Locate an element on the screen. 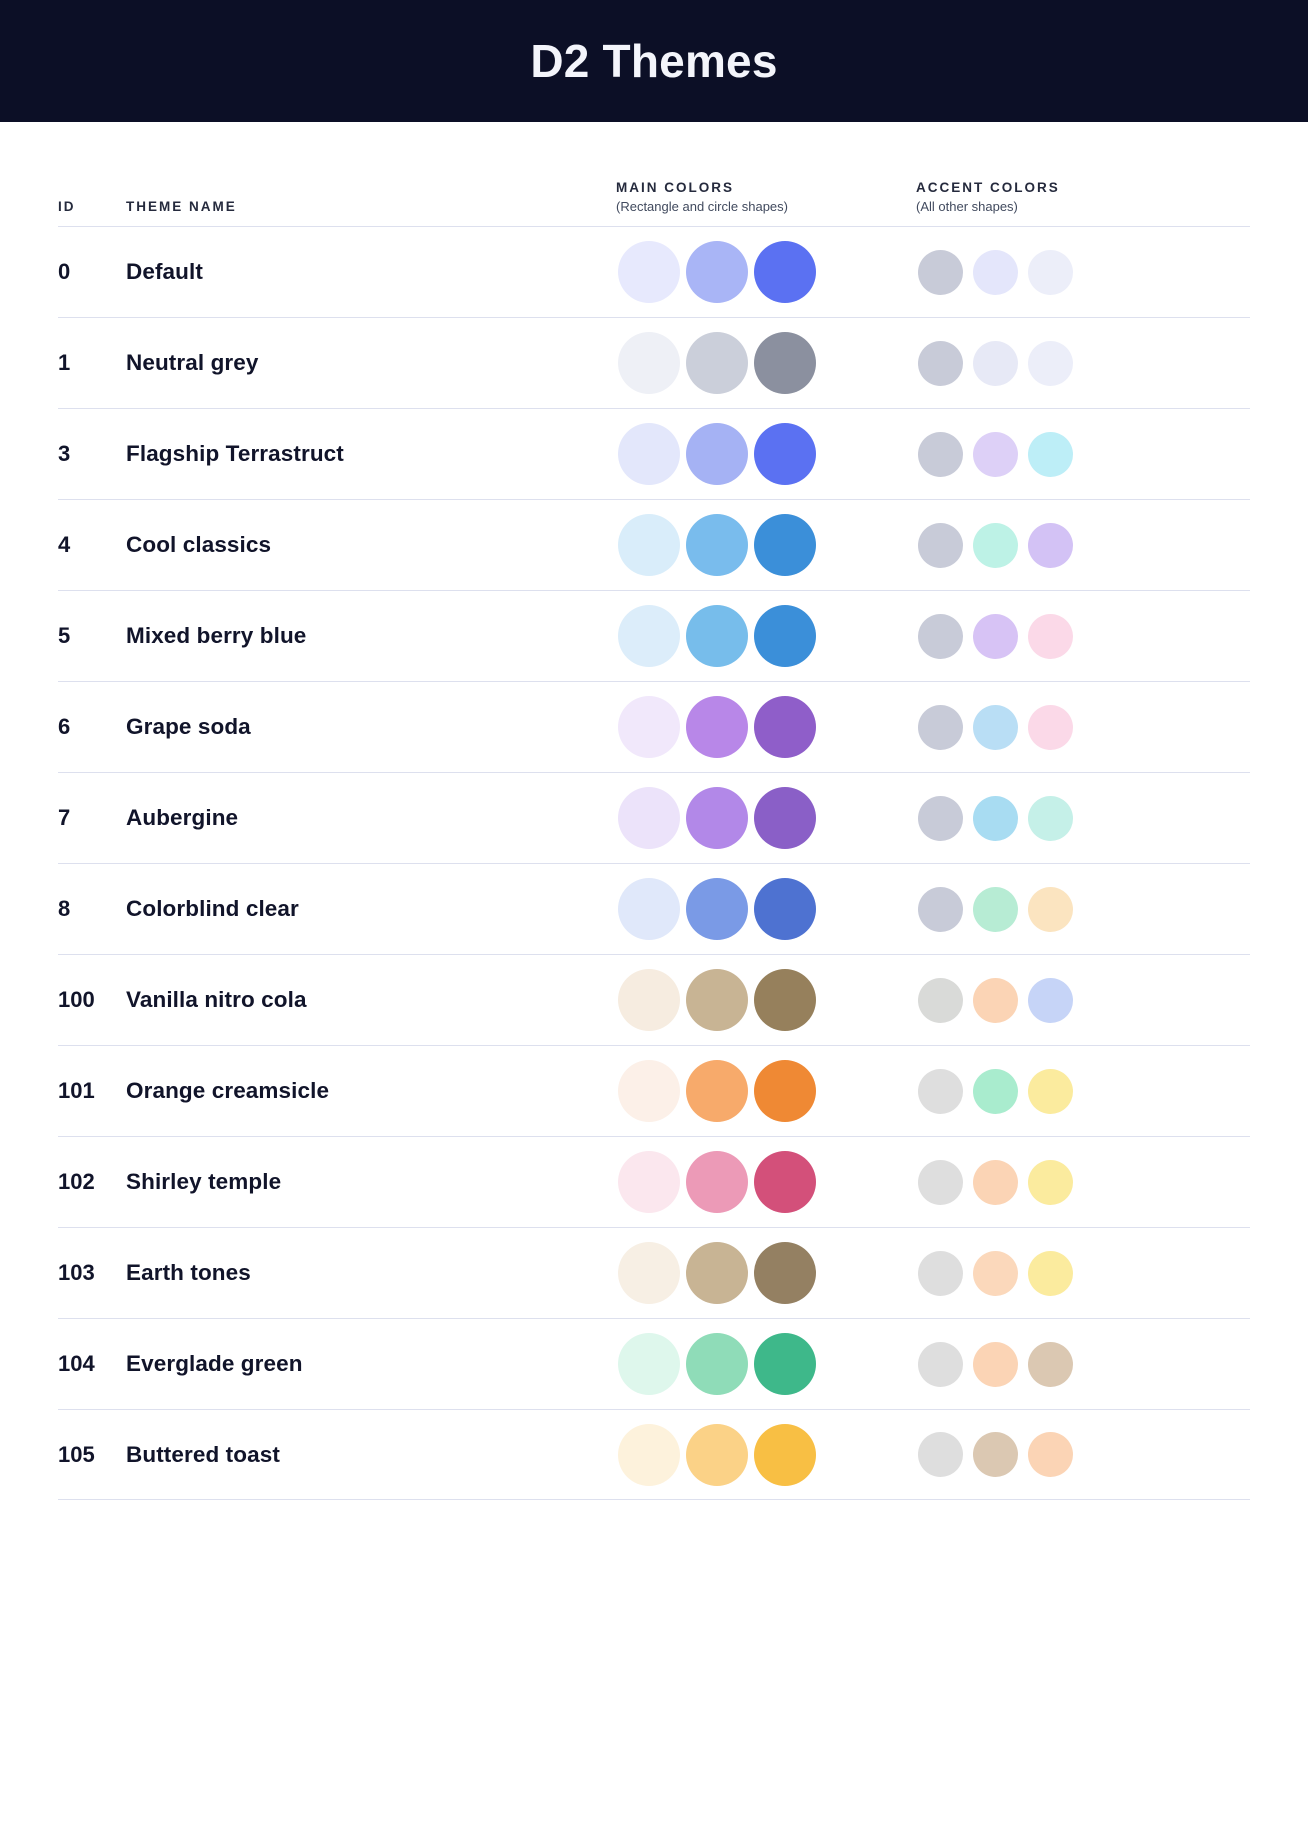 The width and height of the screenshot is (1308, 1826). theme-id: 105 is located at coordinates (76, 1454).